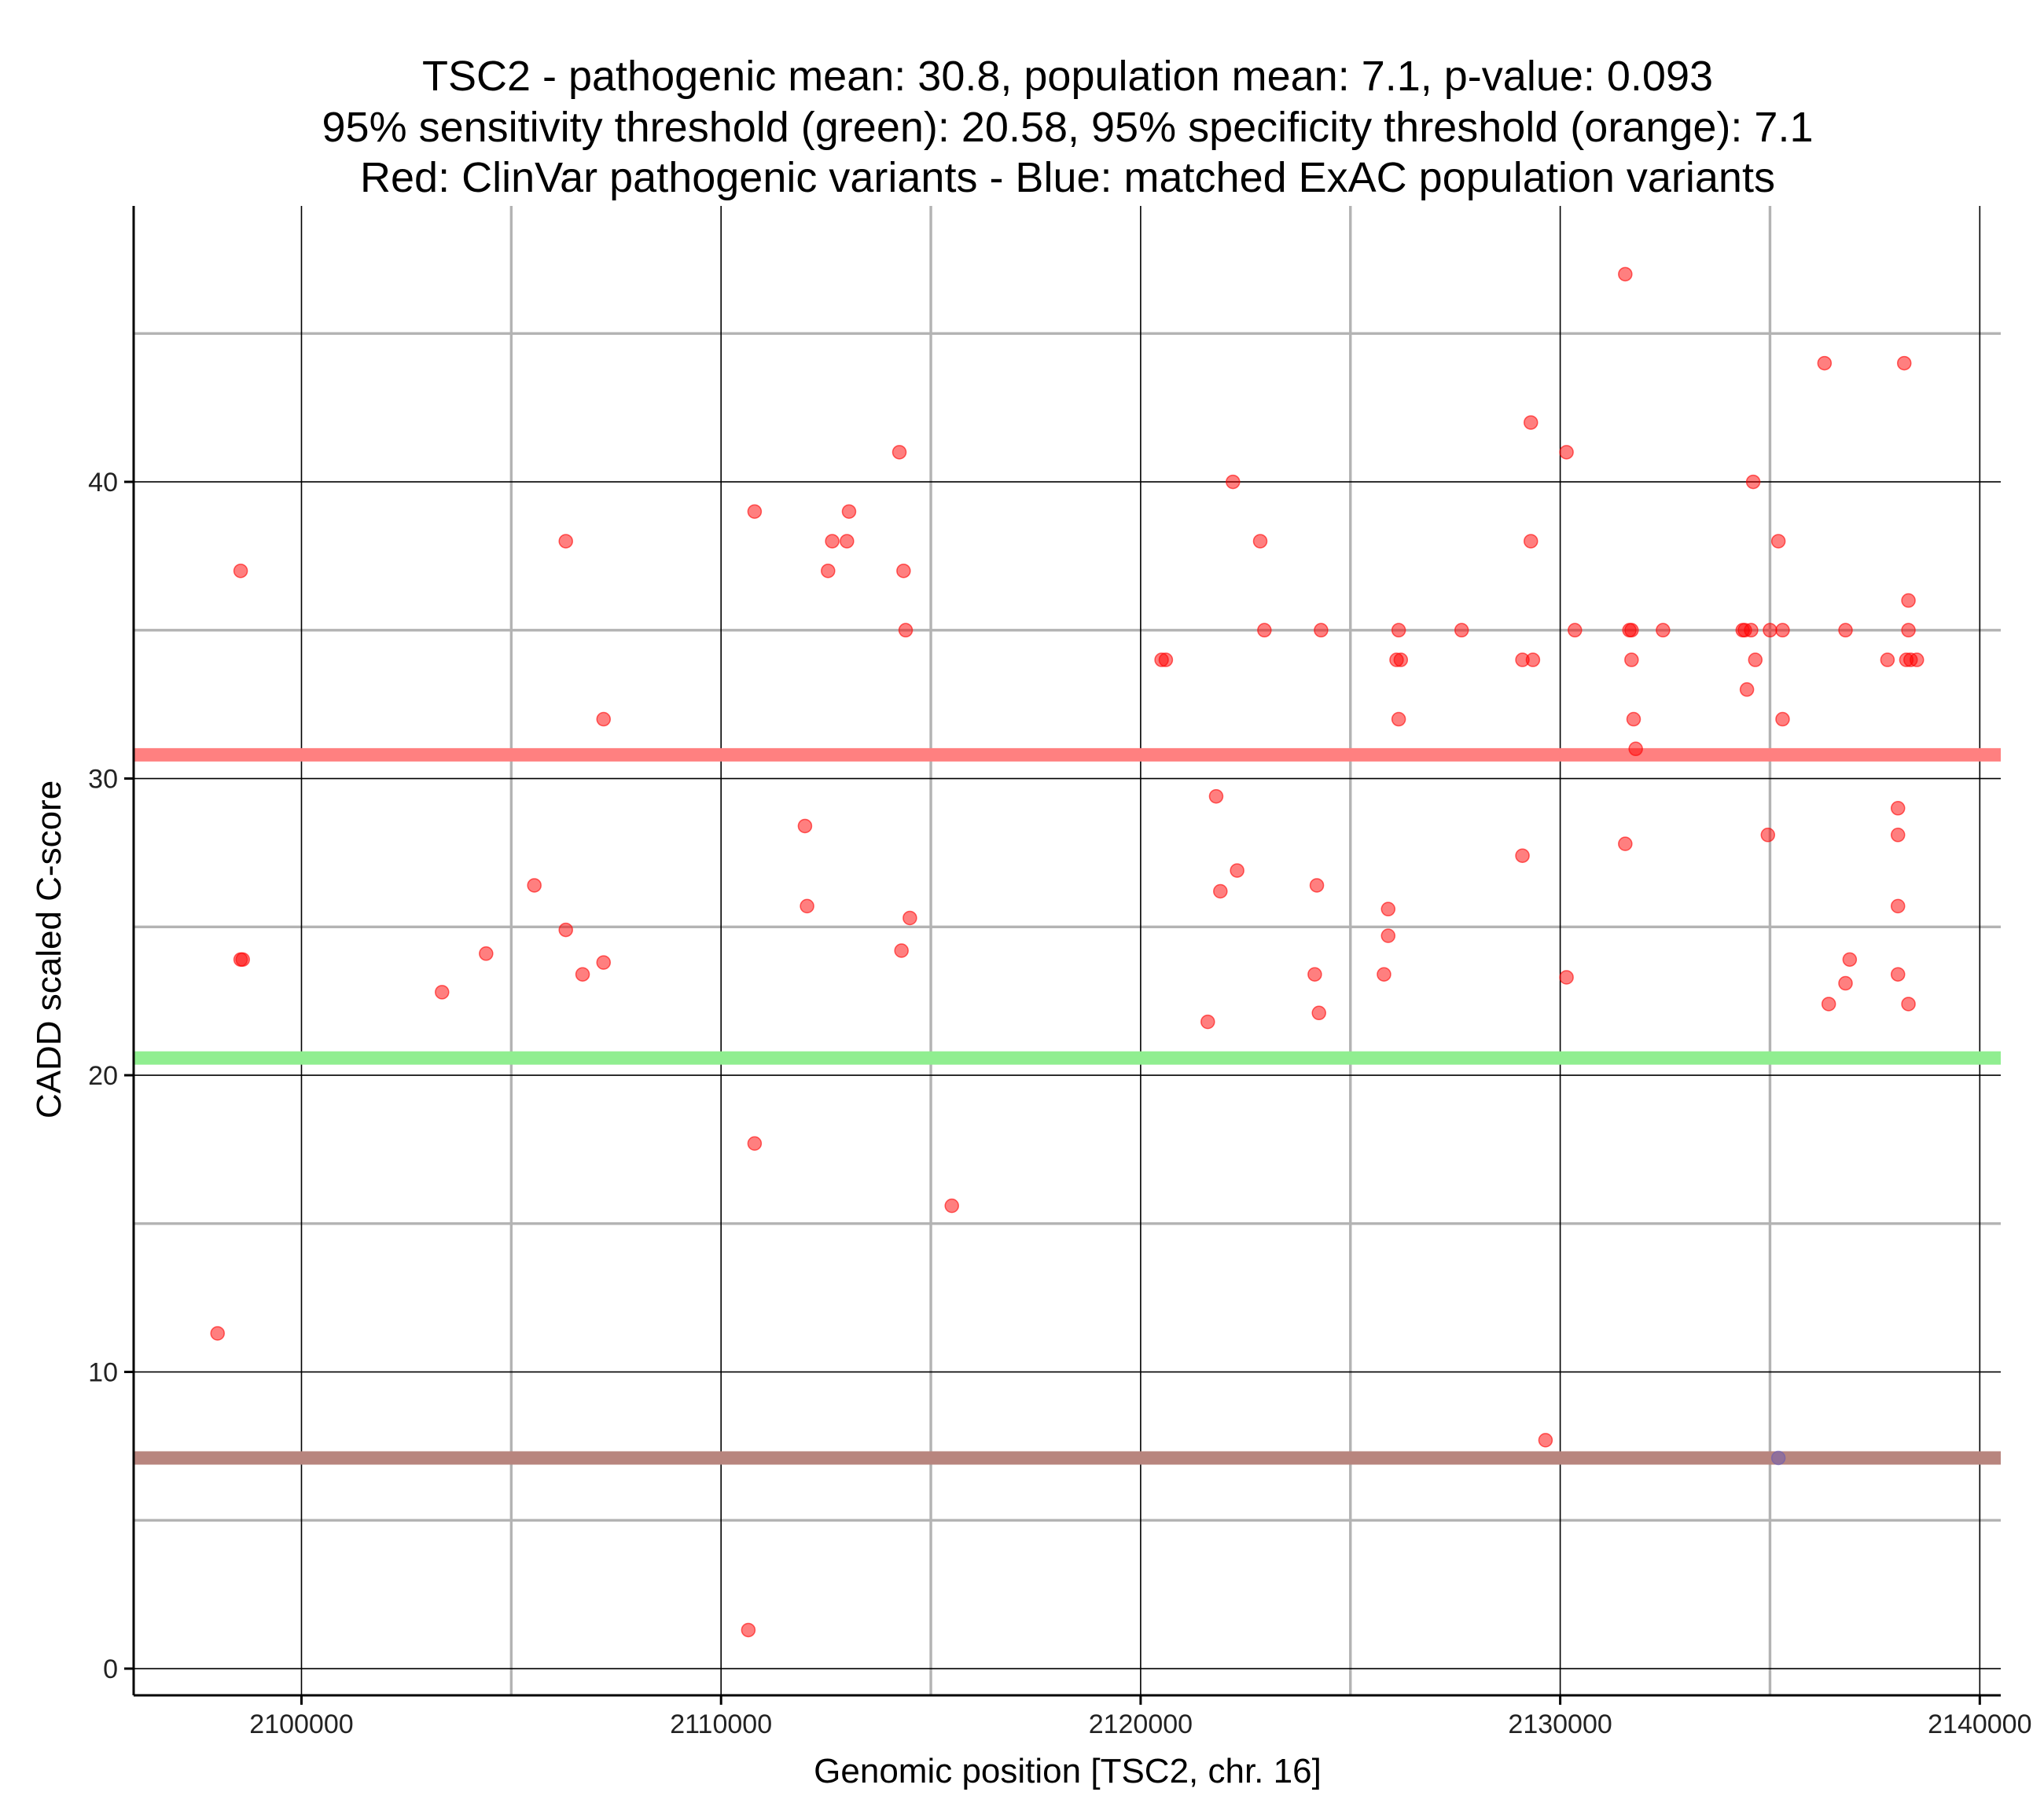  What do you see at coordinates (111, 1076) in the screenshot?
I see `y-axis-ticks: 0 10 20 30 40` at bounding box center [111, 1076].